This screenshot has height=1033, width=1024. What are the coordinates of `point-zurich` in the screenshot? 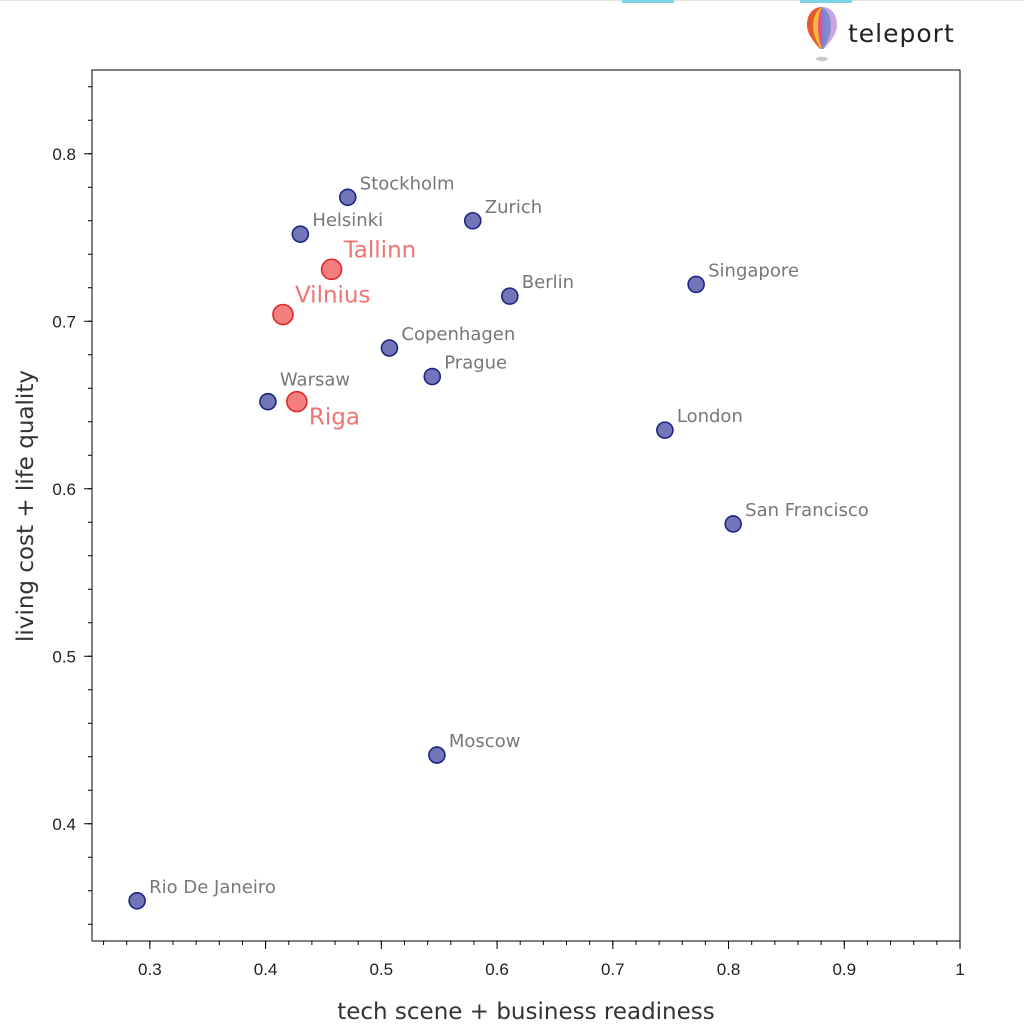 It's located at (472, 220).